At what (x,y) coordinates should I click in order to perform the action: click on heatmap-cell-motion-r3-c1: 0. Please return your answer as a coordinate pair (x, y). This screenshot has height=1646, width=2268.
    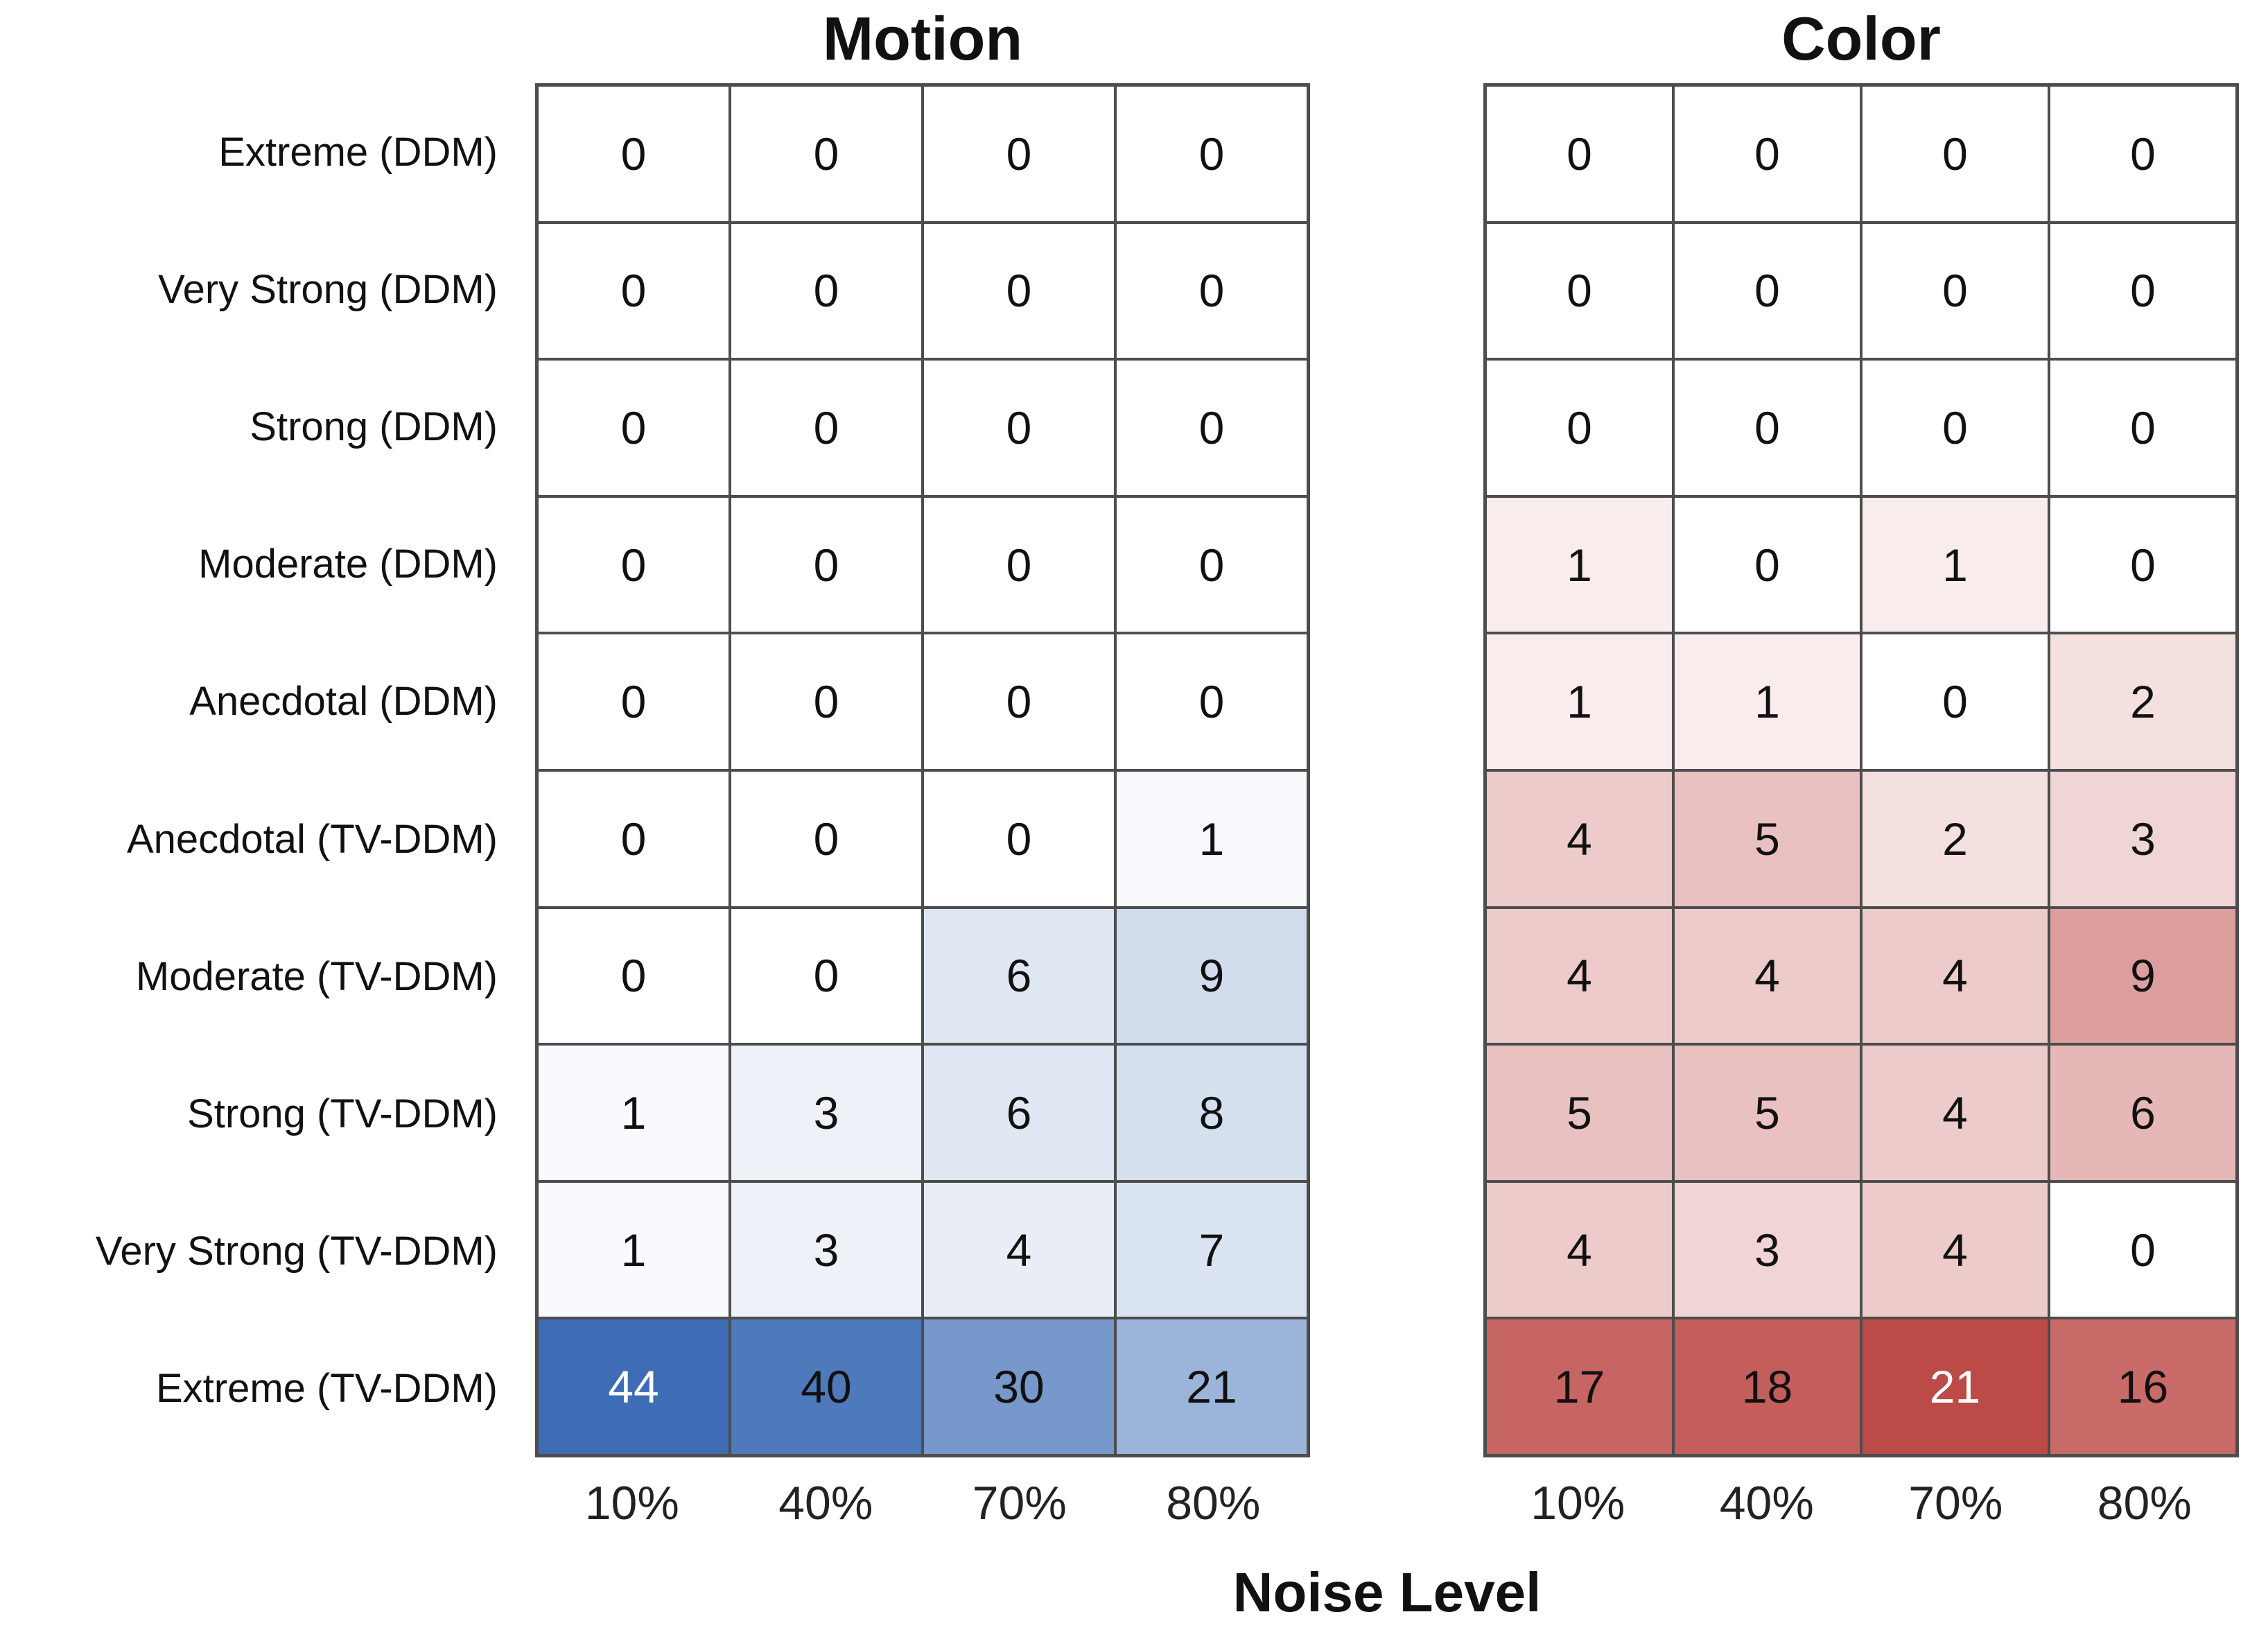
    Looking at the image, I should click on (826, 565).